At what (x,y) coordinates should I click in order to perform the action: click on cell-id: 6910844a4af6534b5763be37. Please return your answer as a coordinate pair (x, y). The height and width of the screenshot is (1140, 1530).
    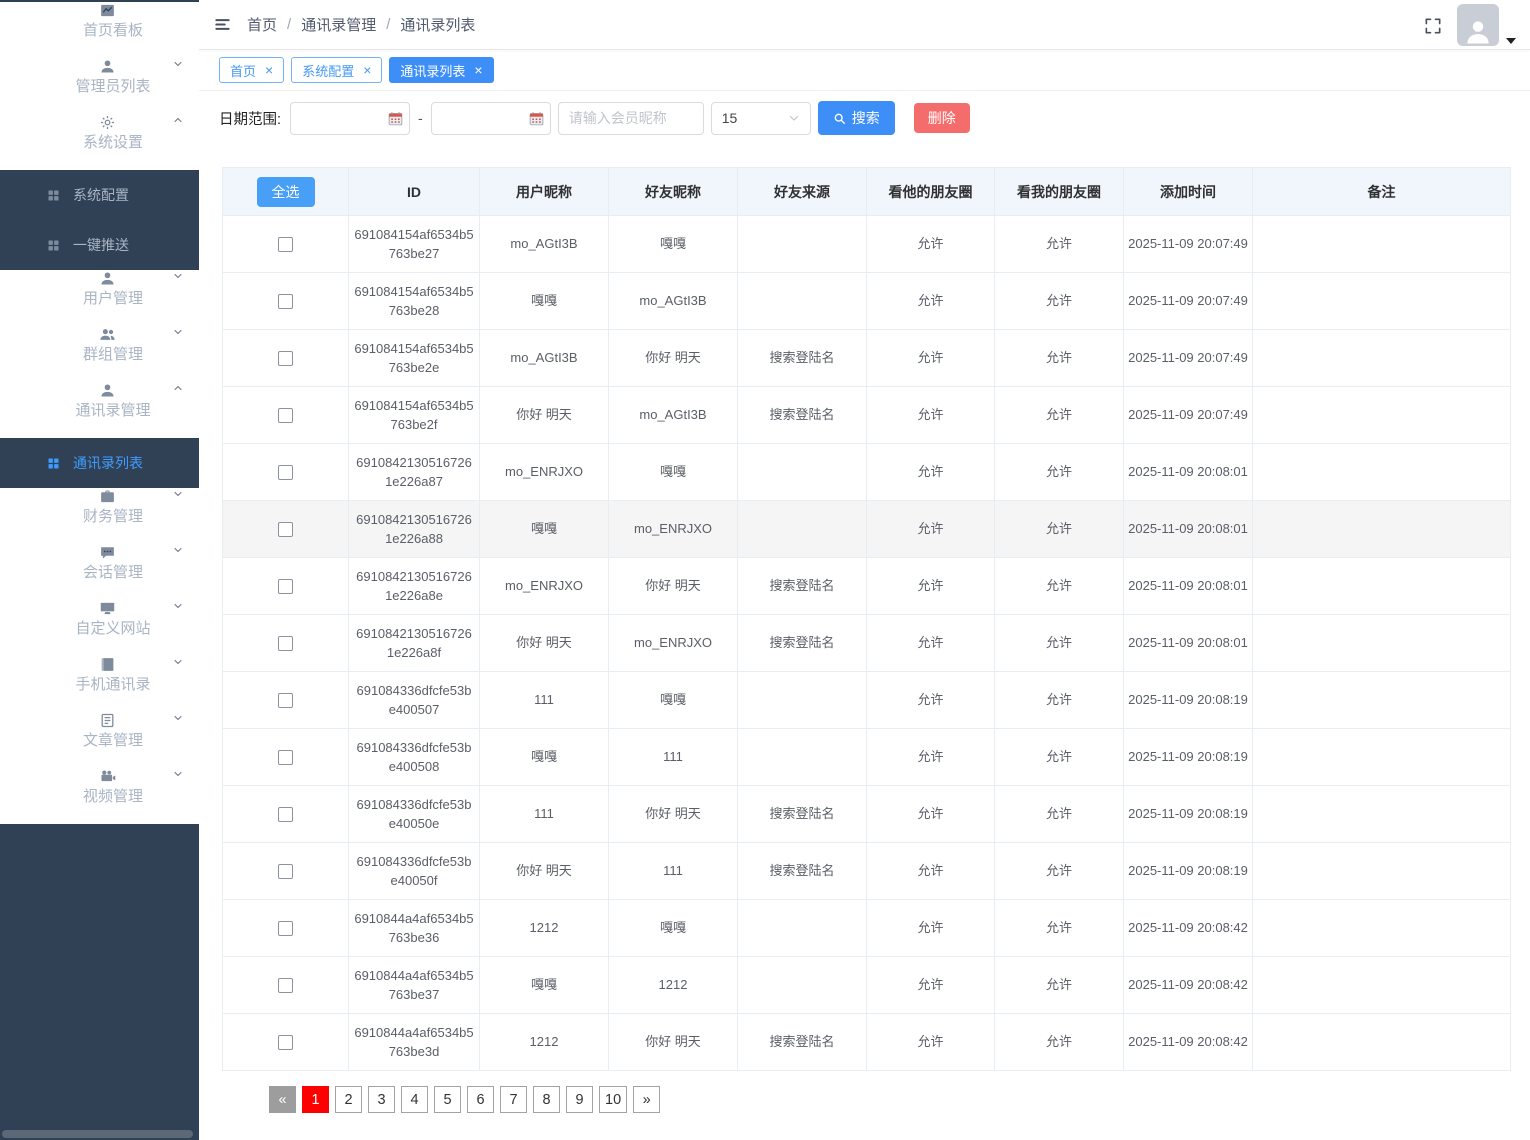
    Looking at the image, I should click on (414, 985).